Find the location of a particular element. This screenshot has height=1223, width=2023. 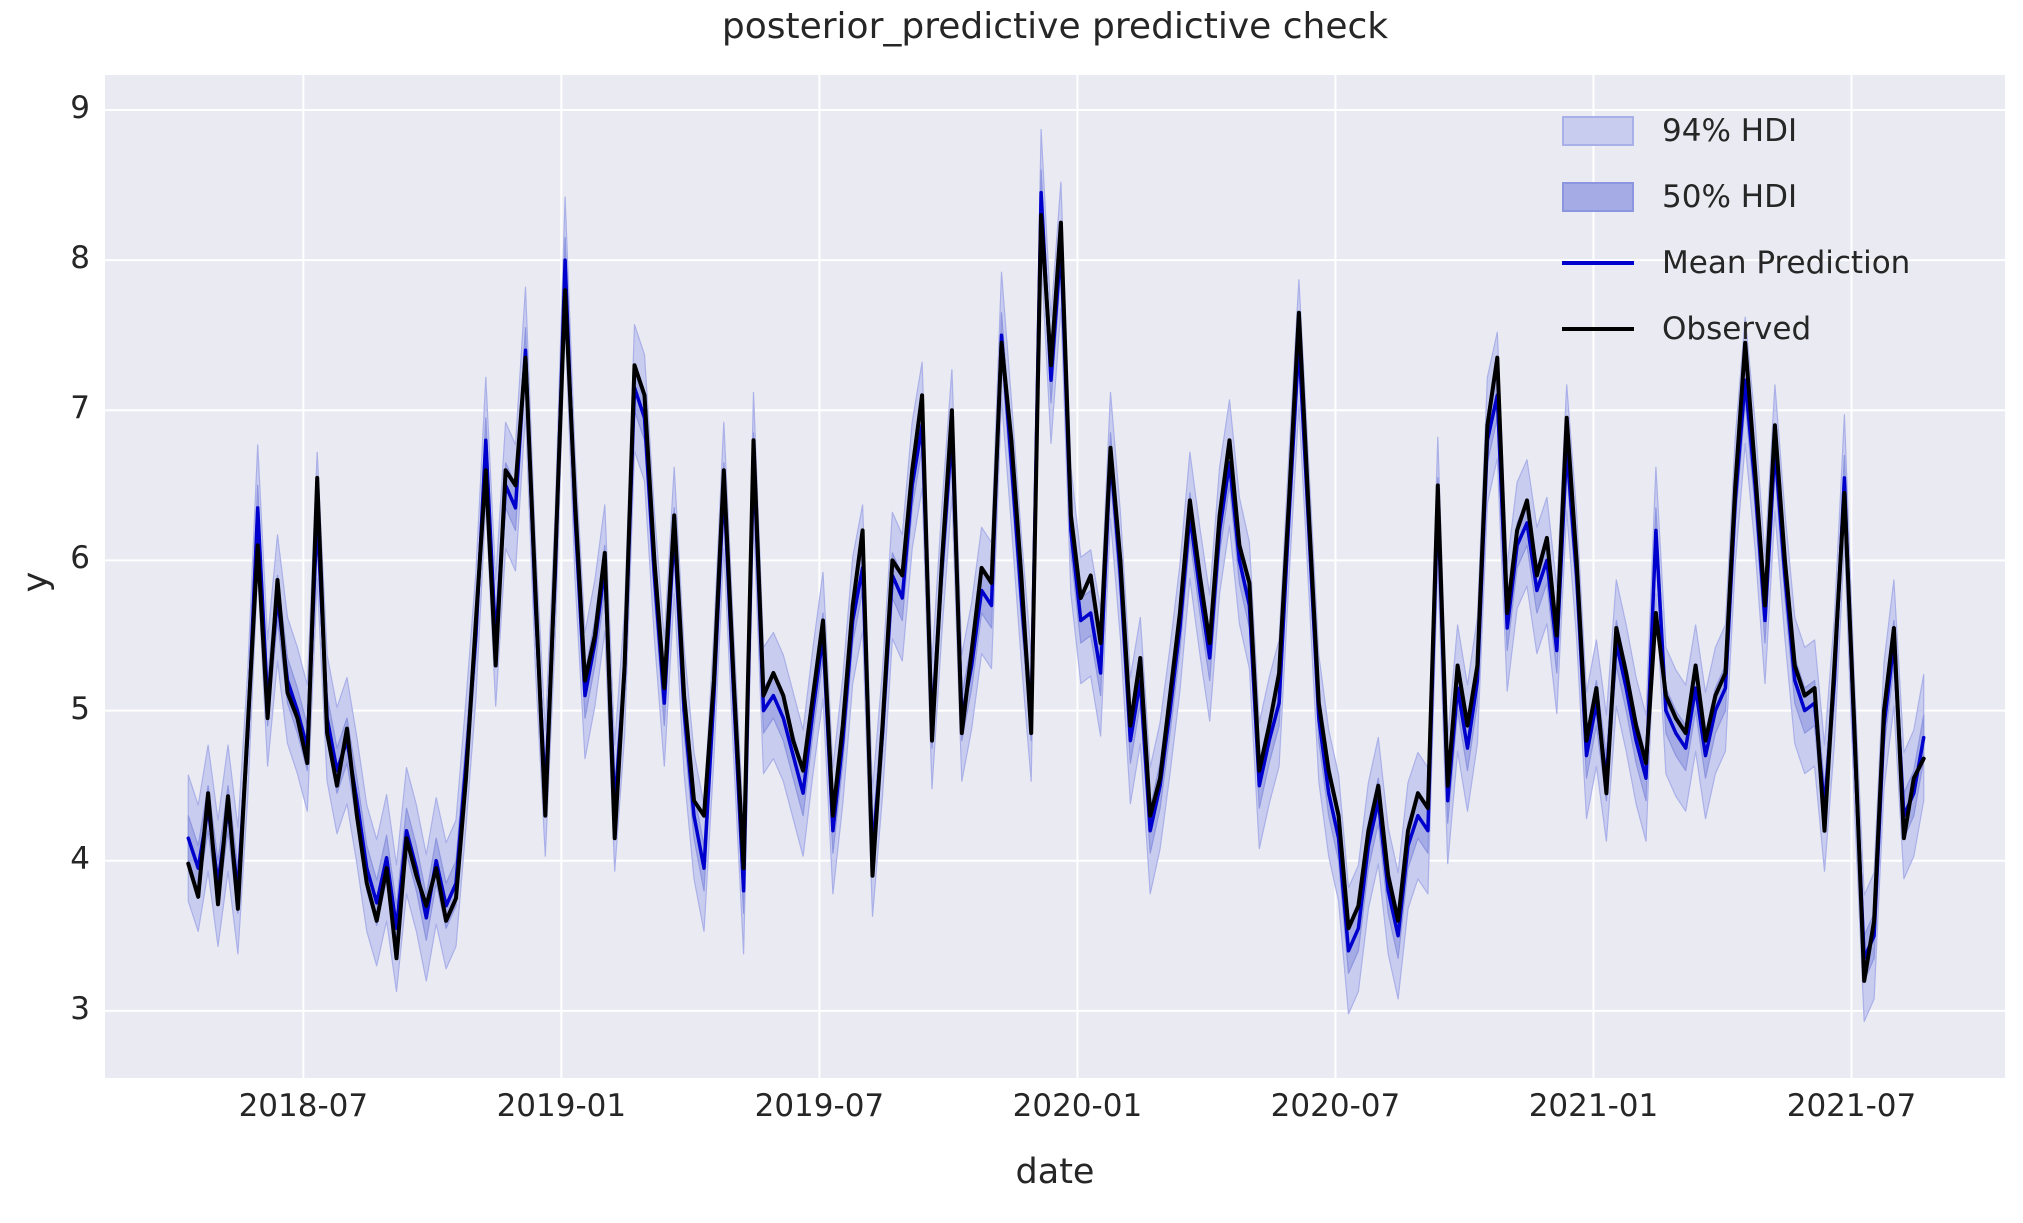

legend-item-label: Mean Prediction is located at coordinates (1786, 263).